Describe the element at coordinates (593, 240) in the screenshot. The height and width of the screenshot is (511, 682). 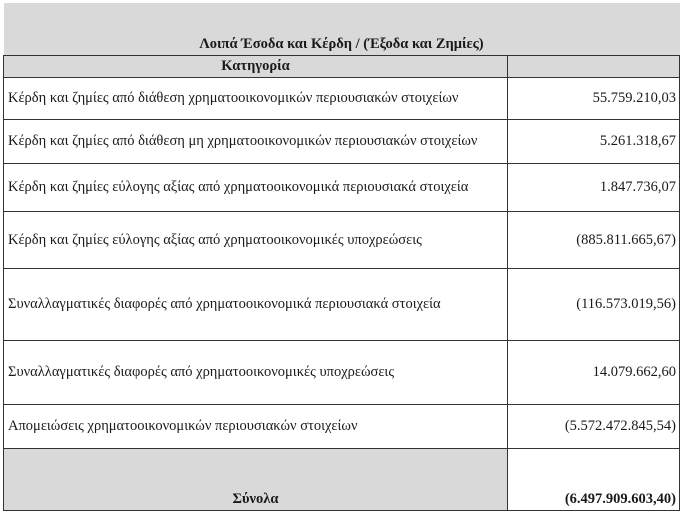
I see `row-value: (885.811.665,67)` at that location.